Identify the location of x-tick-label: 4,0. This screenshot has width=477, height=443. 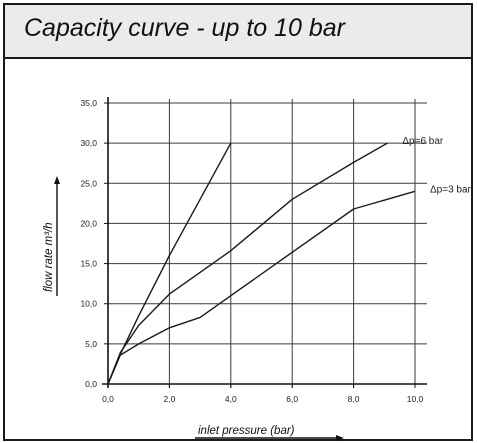
(231, 399).